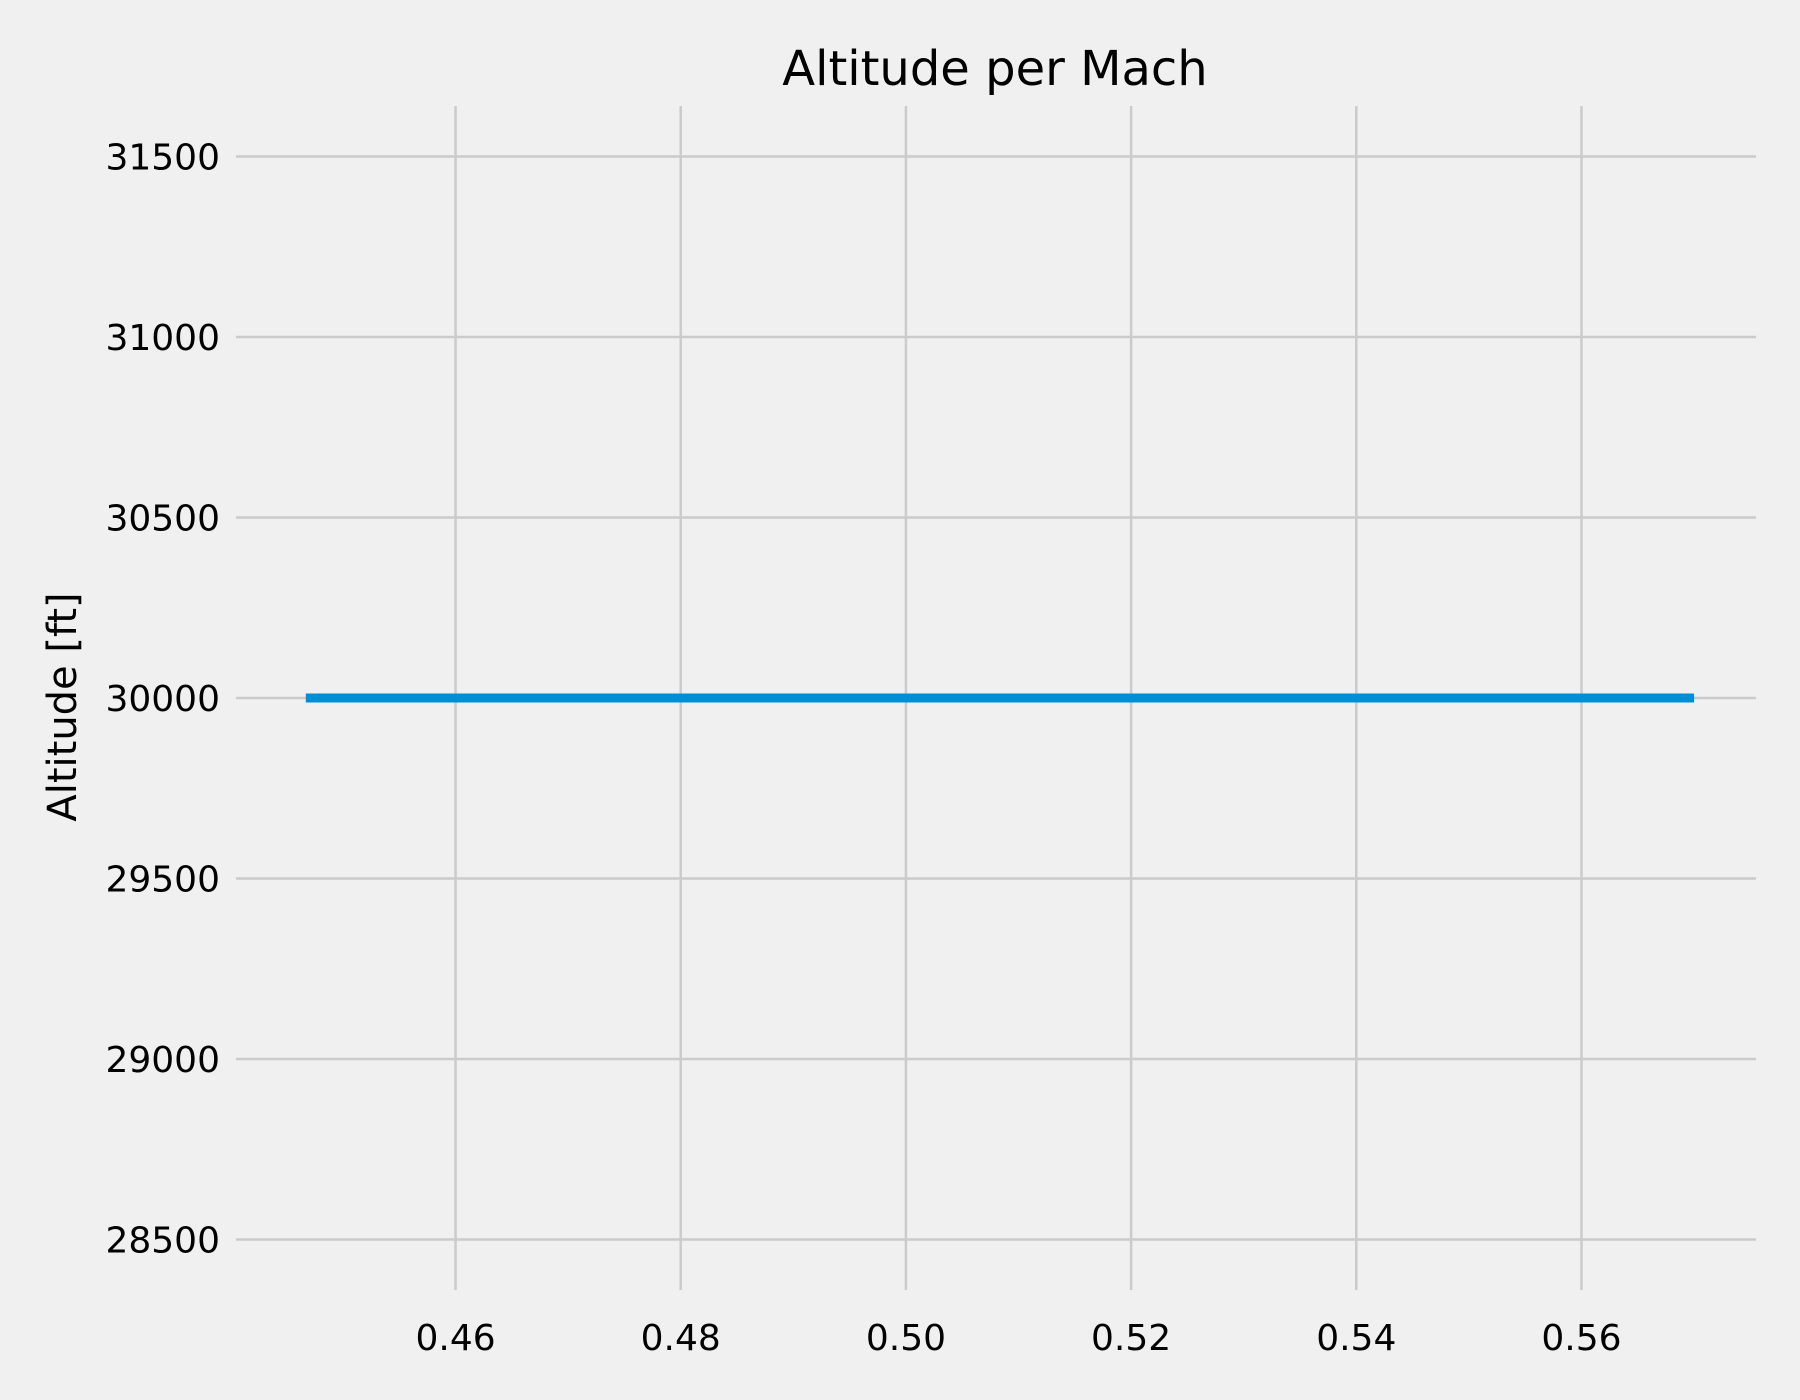 The height and width of the screenshot is (1400, 1800). What do you see at coordinates (63, 706) in the screenshot?
I see `y-axis-label: Altitude [ft]` at bounding box center [63, 706].